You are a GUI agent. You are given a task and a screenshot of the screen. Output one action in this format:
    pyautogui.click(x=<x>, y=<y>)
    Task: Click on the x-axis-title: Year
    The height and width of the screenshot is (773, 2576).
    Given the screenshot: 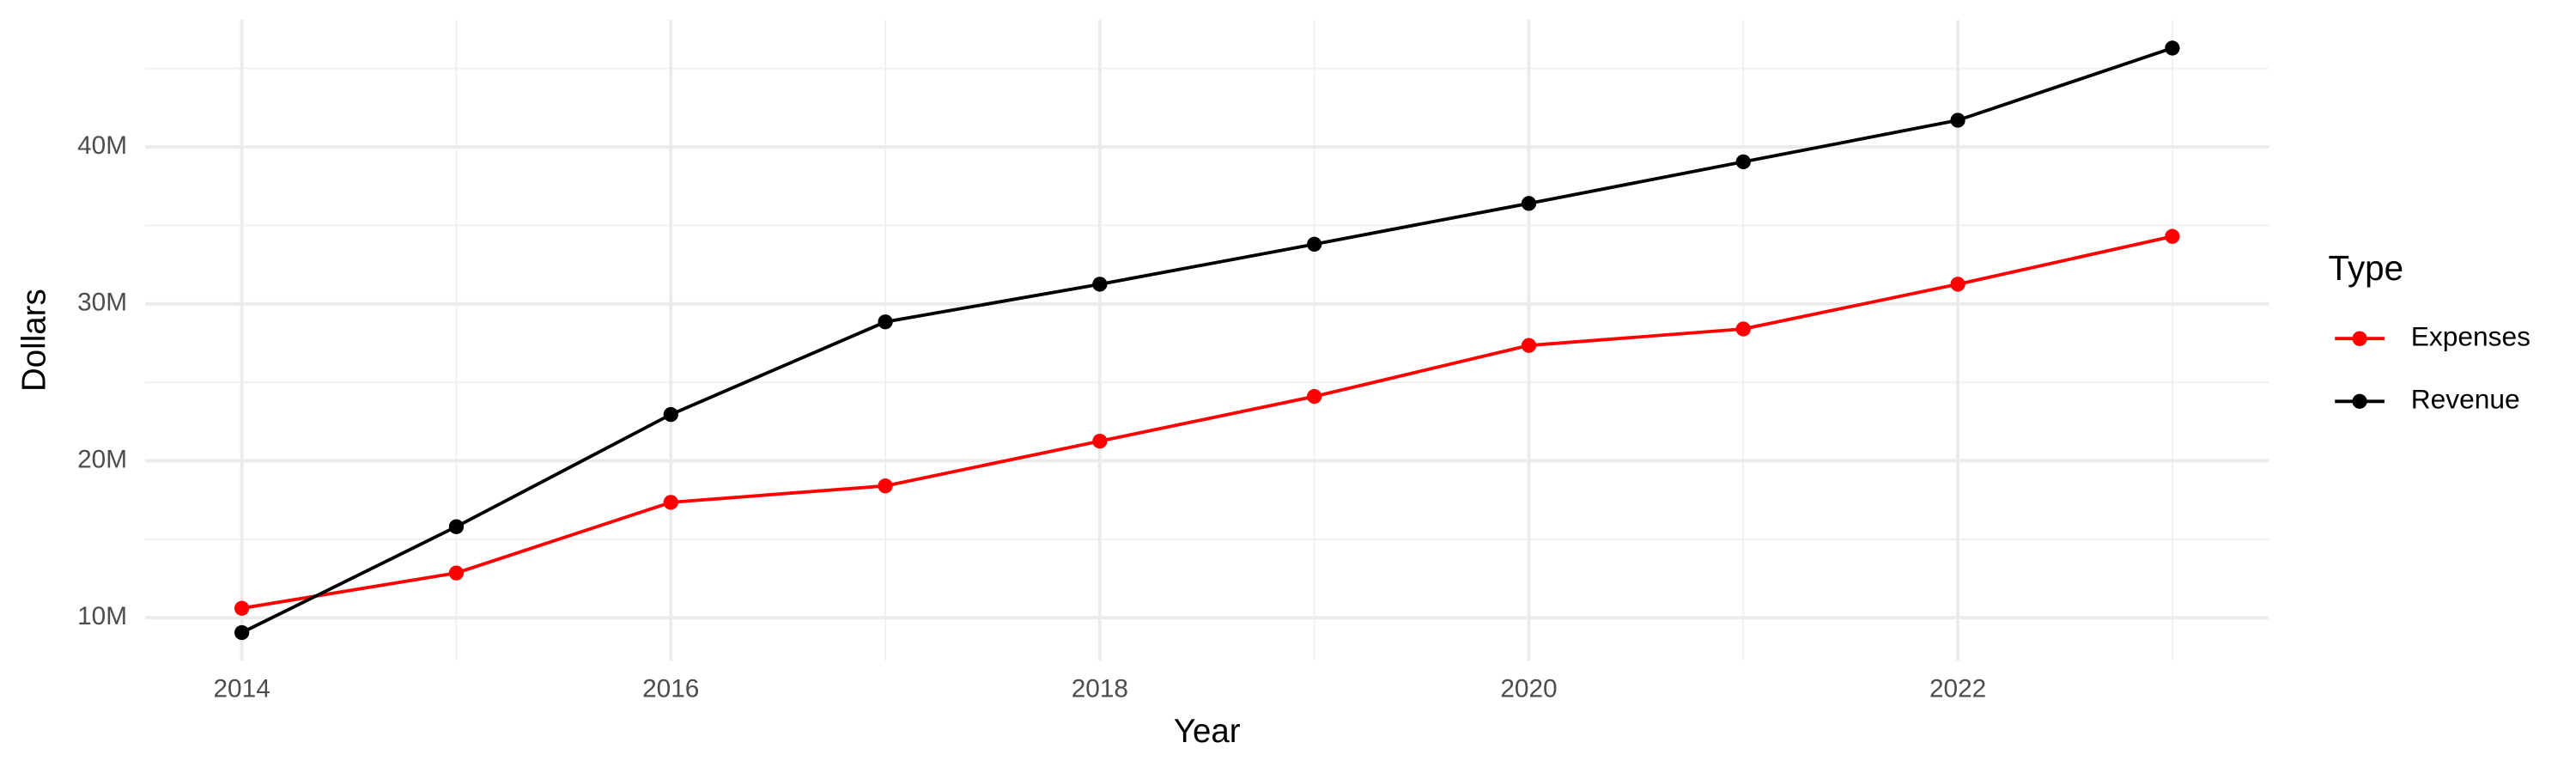 What is the action you would take?
    pyautogui.click(x=1207, y=731)
    